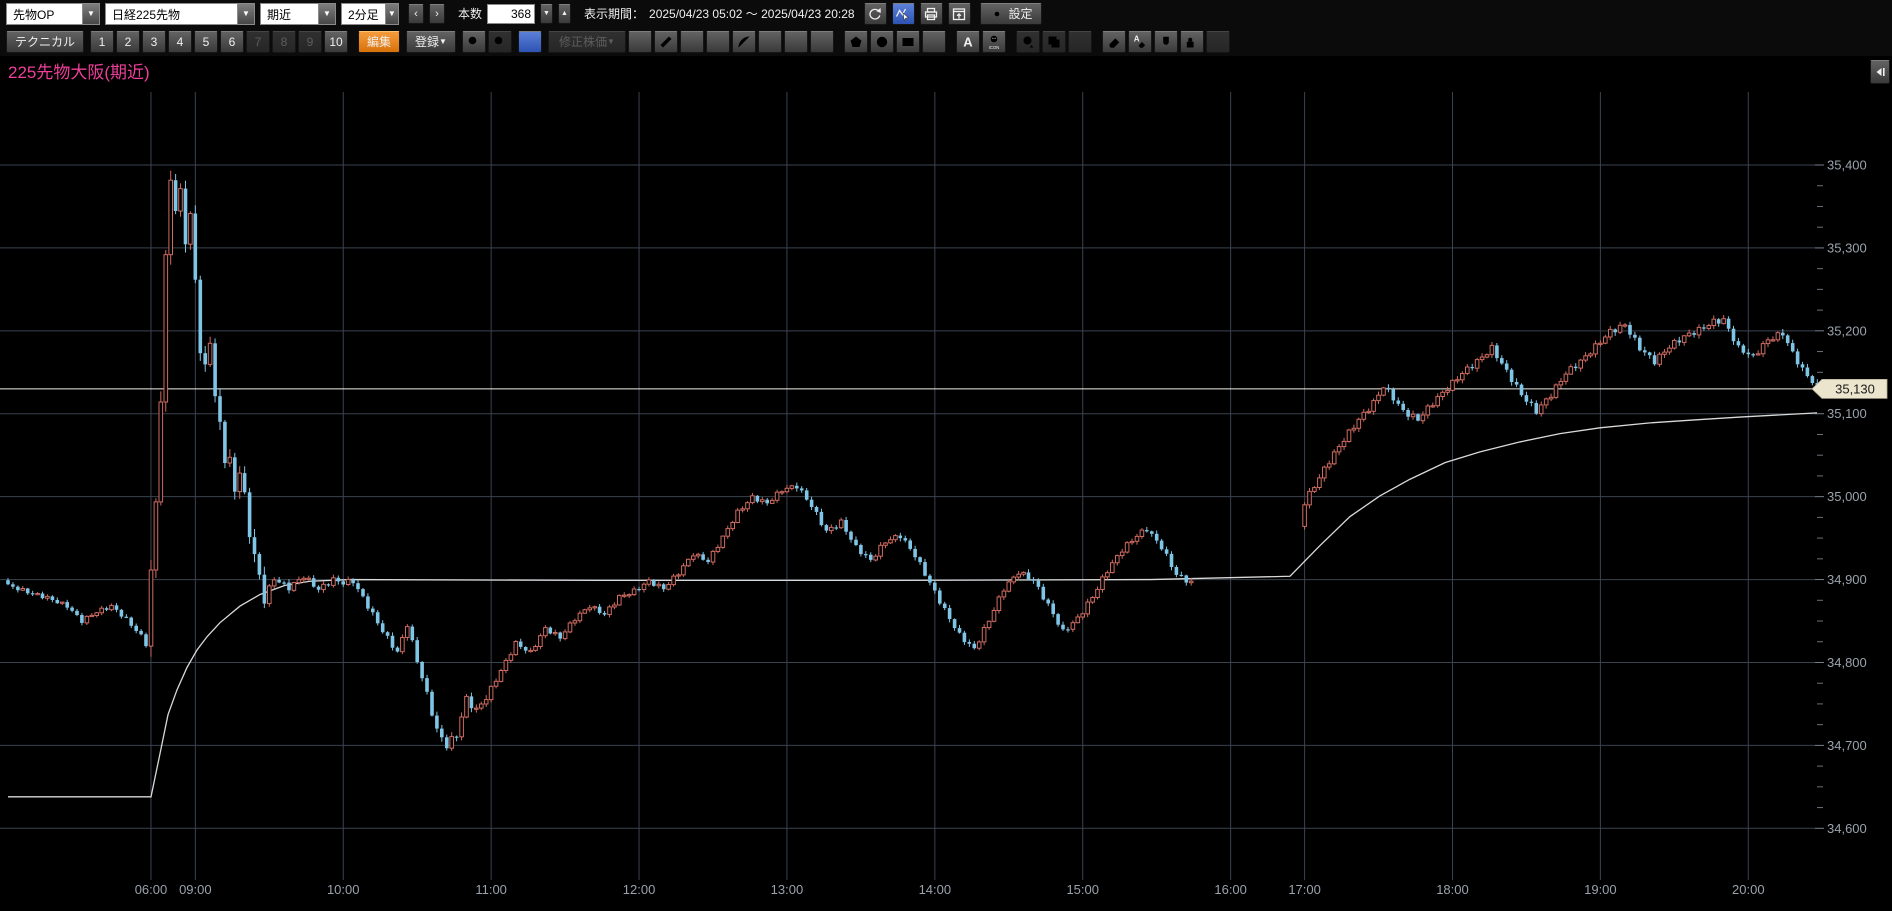  I want to click on history-icon, so click(1028, 41).